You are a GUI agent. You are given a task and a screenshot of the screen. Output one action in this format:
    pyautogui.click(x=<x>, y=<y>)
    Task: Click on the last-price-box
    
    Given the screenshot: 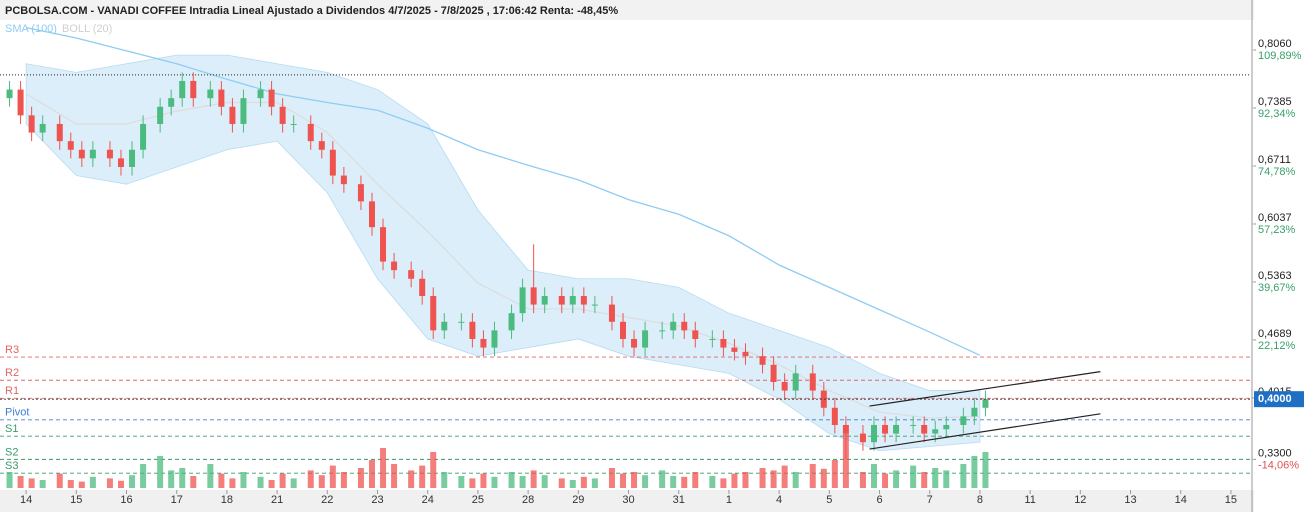 What is the action you would take?
    pyautogui.click(x=1279, y=399)
    